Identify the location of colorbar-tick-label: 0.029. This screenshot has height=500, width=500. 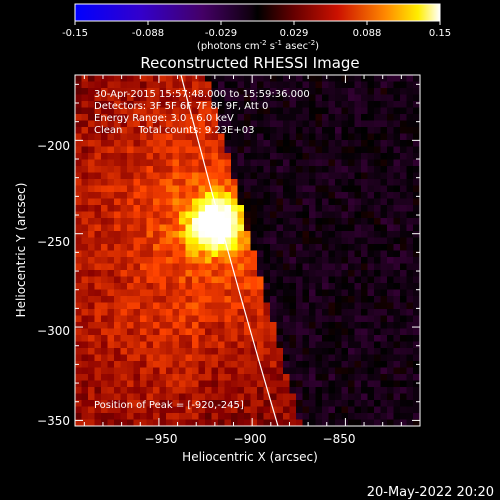
(294, 33).